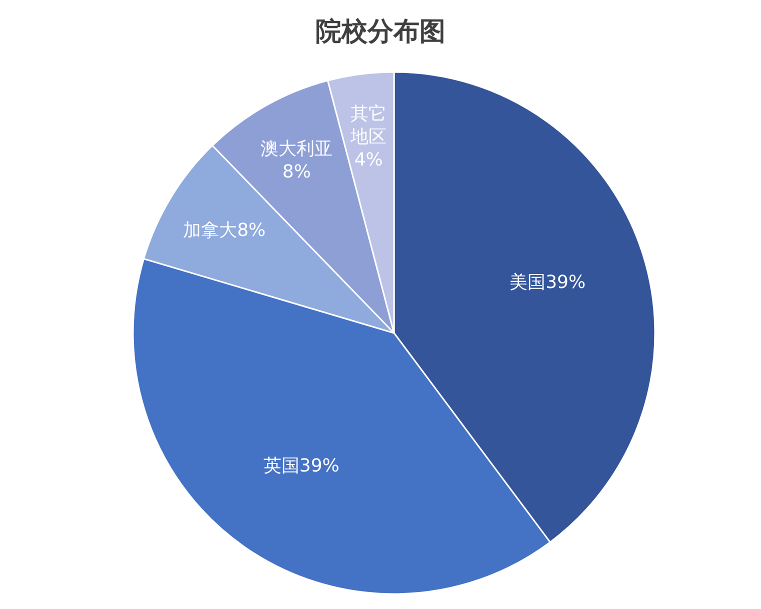 The image size is (761, 609). What do you see at coordinates (381, 32) in the screenshot?
I see `chart-title: 院校分布图` at bounding box center [381, 32].